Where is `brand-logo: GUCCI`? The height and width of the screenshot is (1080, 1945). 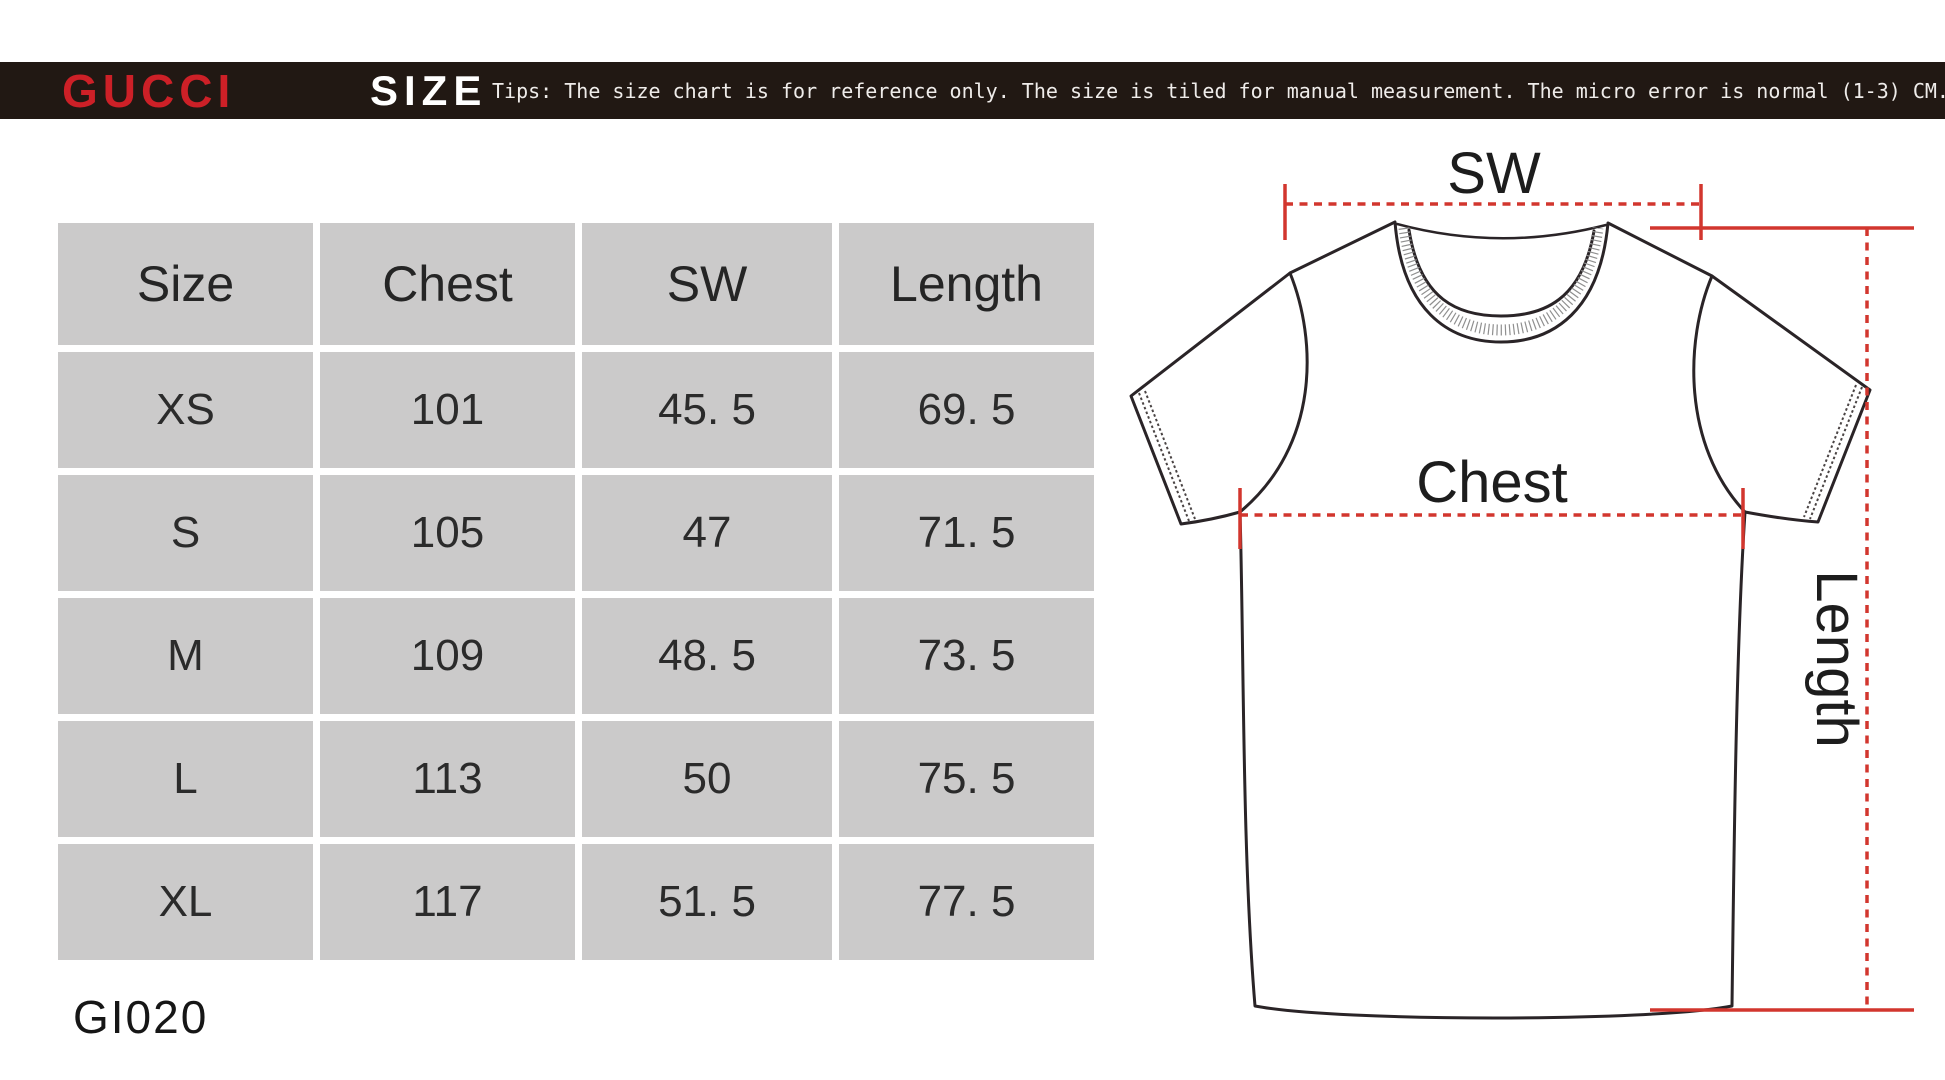
brand-logo: GUCCI is located at coordinates (149, 90).